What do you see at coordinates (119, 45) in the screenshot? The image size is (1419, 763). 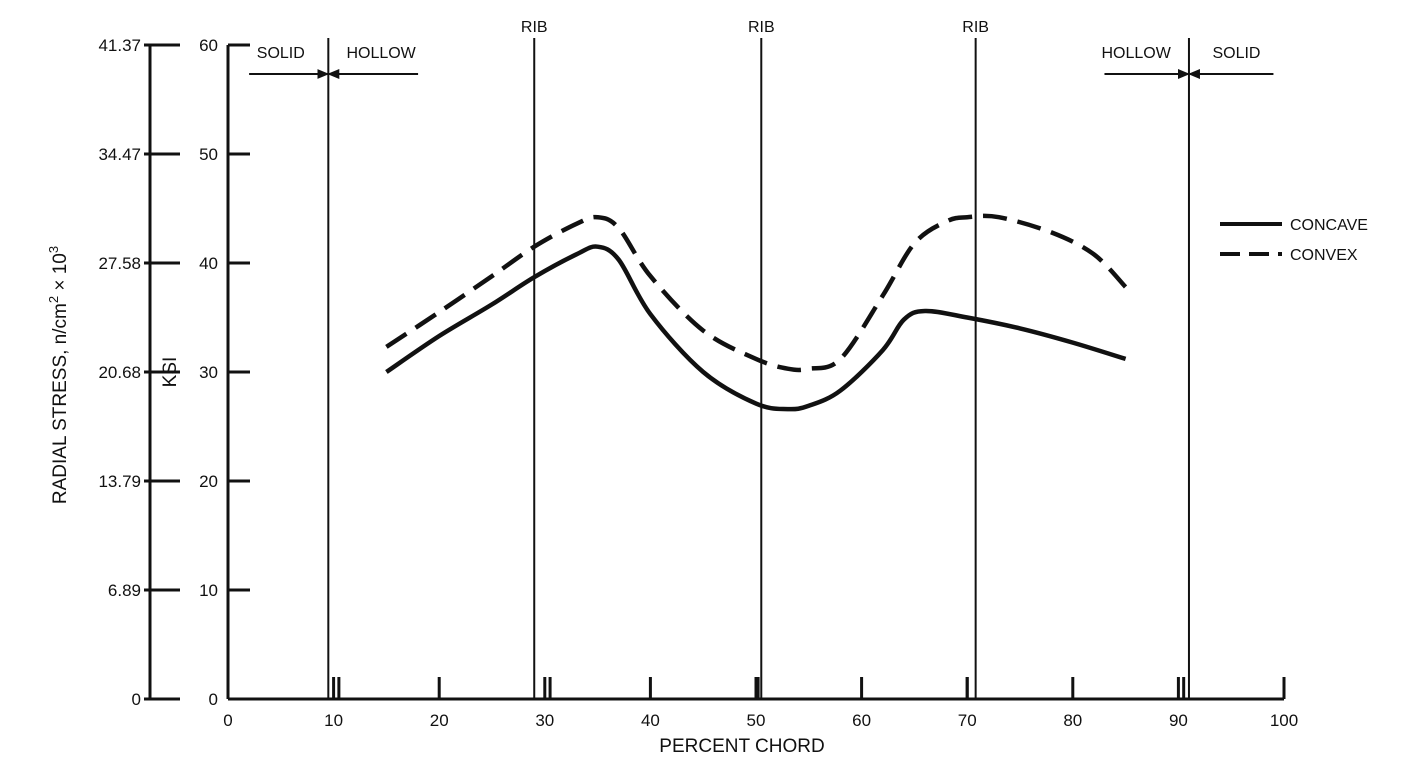 I see `secondary-y-tick-label: 41.37` at bounding box center [119, 45].